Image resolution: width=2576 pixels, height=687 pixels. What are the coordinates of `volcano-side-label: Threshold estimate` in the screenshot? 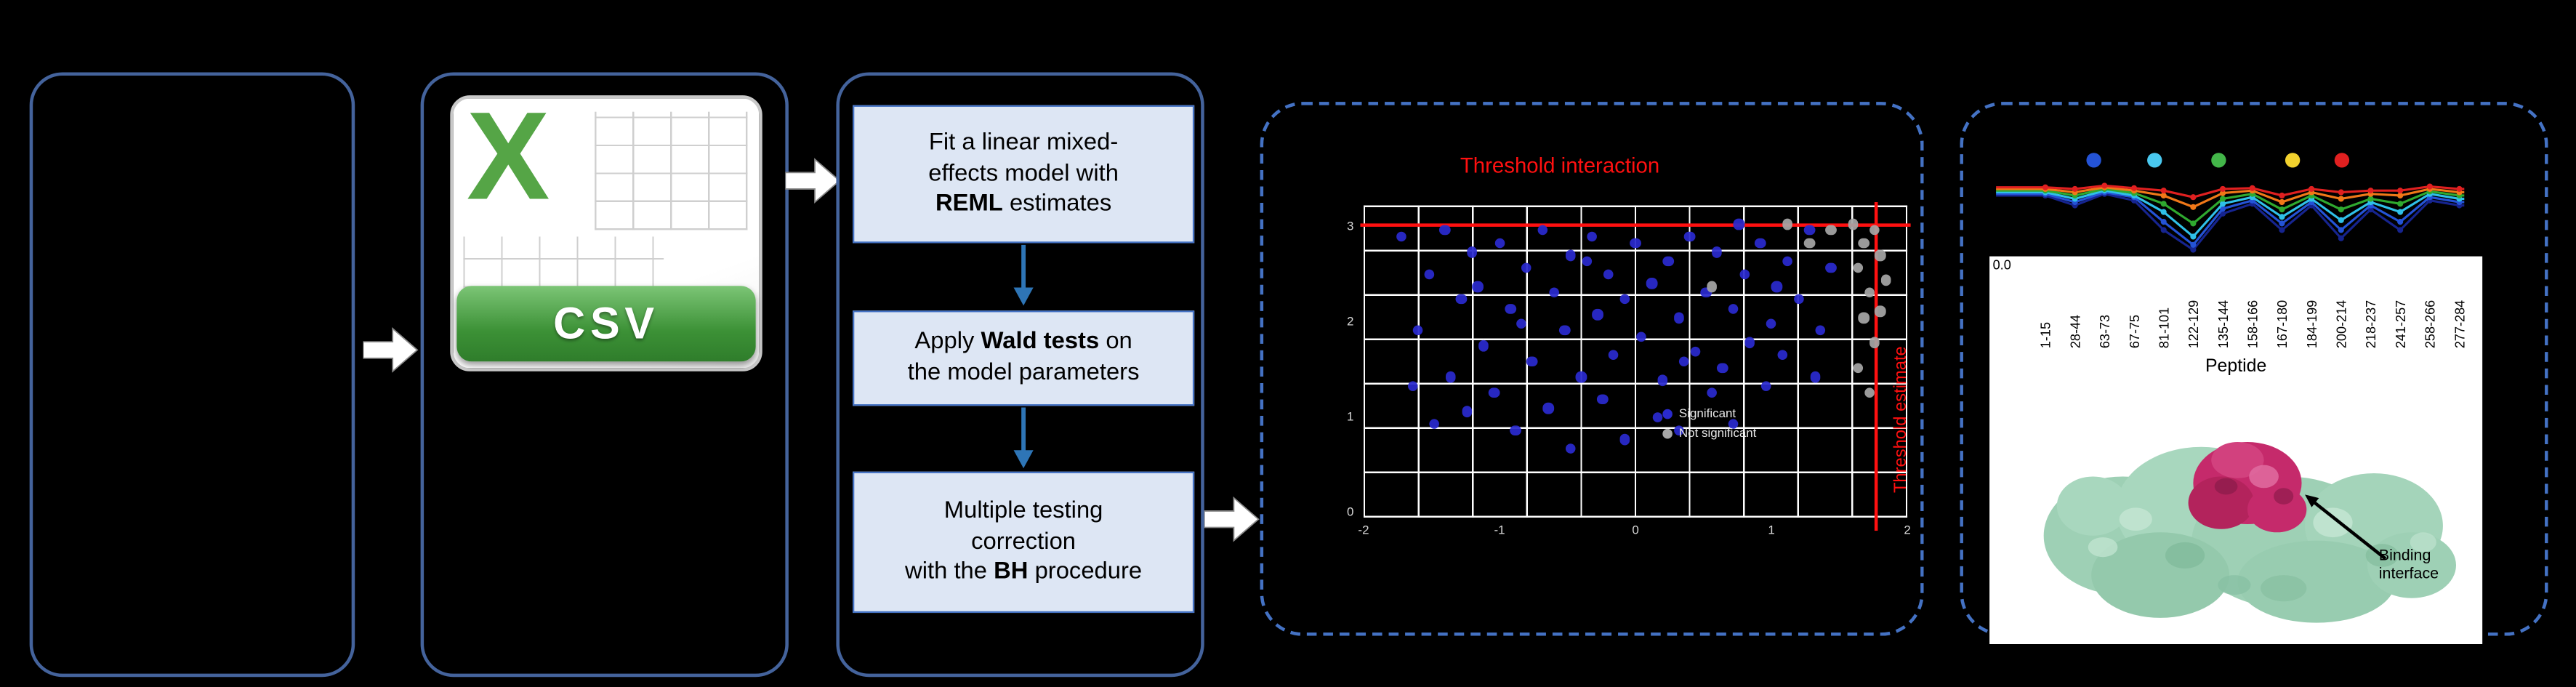 It's located at (1901, 420).